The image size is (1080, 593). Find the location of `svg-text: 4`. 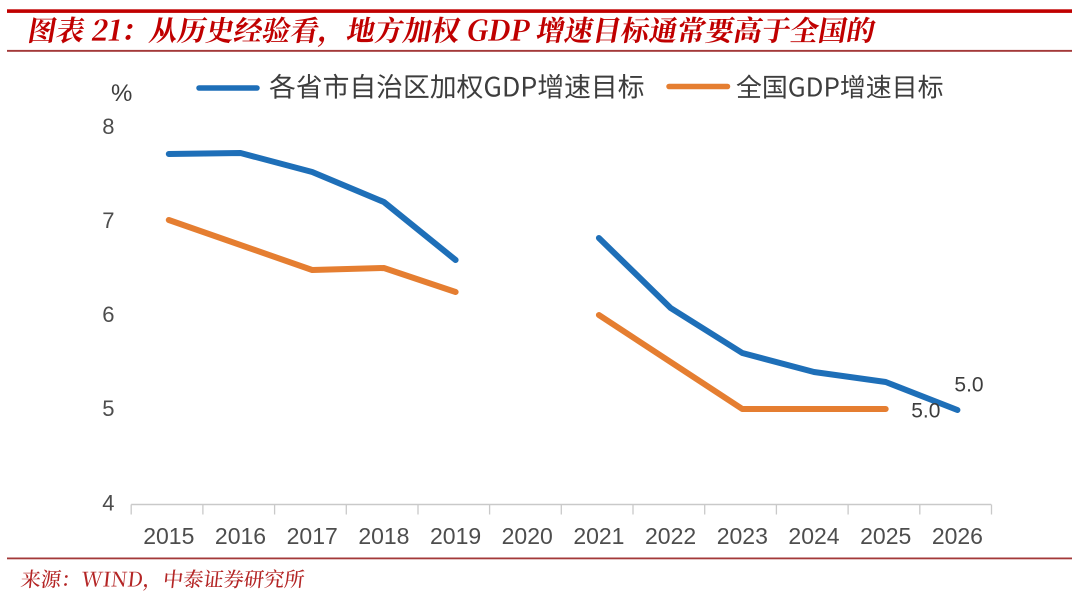

svg-text: 4 is located at coordinates (108, 502).